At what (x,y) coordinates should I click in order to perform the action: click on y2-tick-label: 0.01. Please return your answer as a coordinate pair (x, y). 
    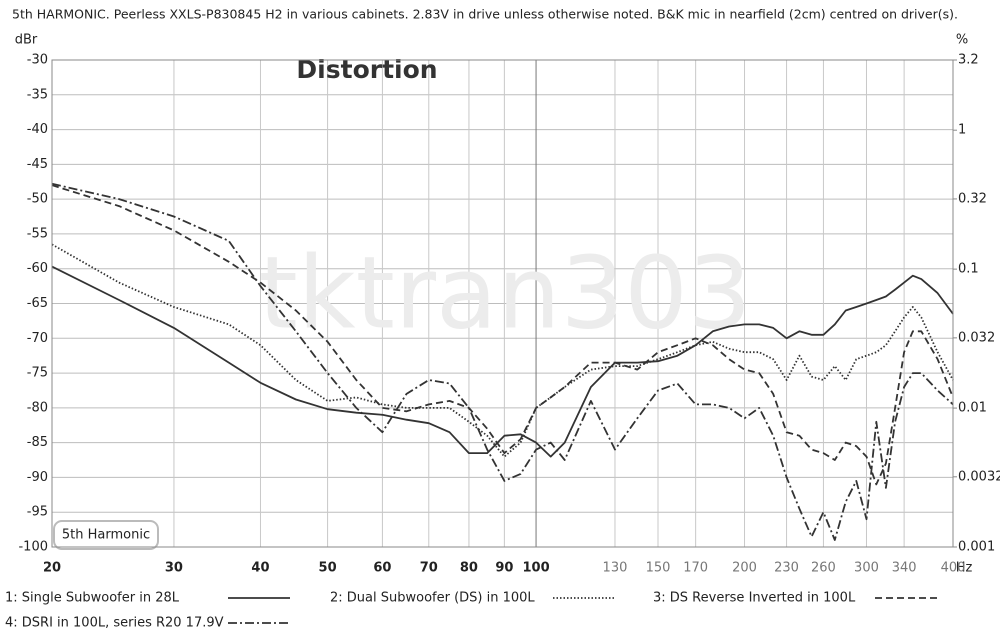
    Looking at the image, I should click on (972, 408).